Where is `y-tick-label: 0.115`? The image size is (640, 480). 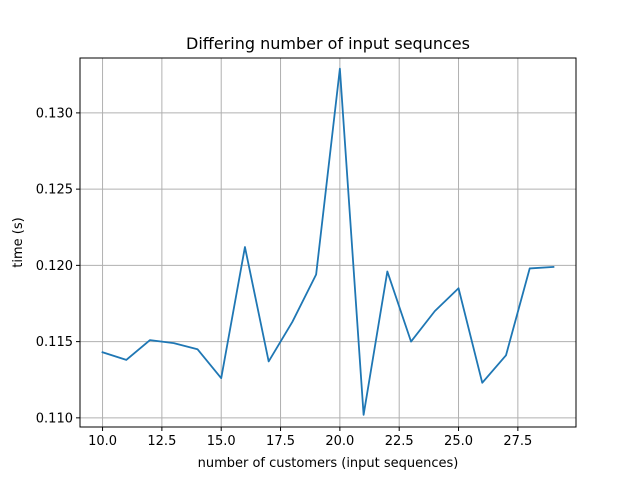 y-tick-label: 0.115 is located at coordinates (54, 342).